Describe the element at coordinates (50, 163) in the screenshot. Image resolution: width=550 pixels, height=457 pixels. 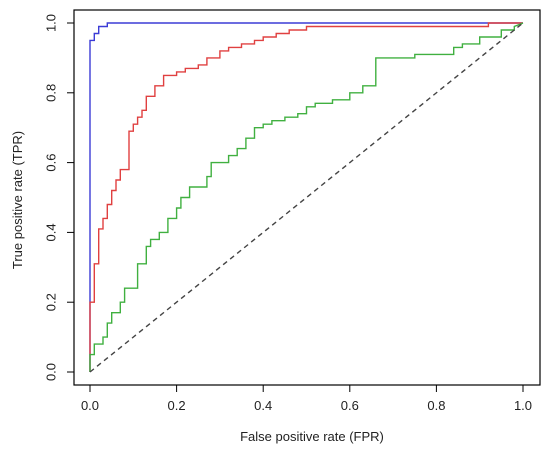
I see `y-tick-label: 0.6` at that location.